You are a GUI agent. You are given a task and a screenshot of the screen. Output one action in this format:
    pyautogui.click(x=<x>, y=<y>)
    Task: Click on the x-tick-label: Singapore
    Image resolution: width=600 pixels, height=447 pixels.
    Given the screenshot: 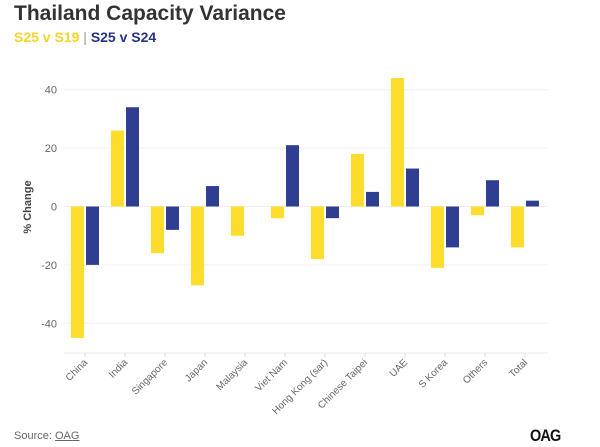 What is the action you would take?
    pyautogui.click(x=150, y=377)
    